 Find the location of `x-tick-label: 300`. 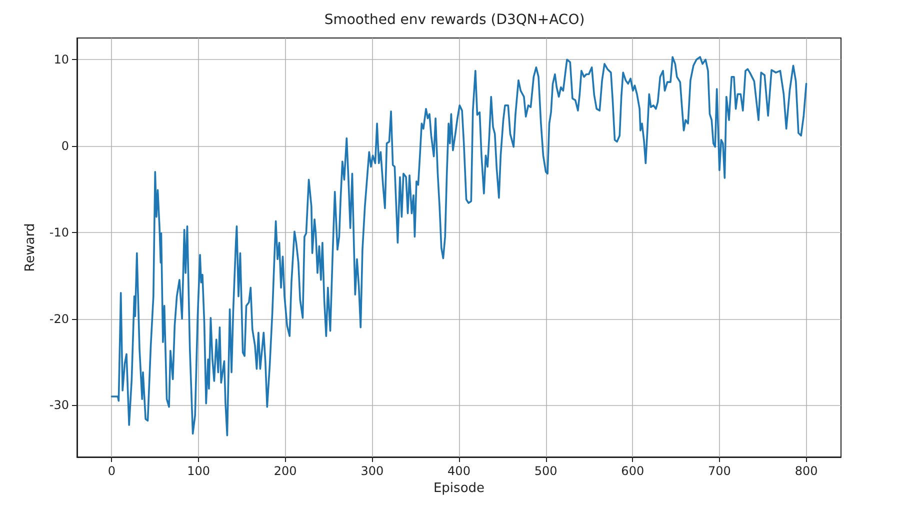

x-tick-label: 300 is located at coordinates (372, 471).